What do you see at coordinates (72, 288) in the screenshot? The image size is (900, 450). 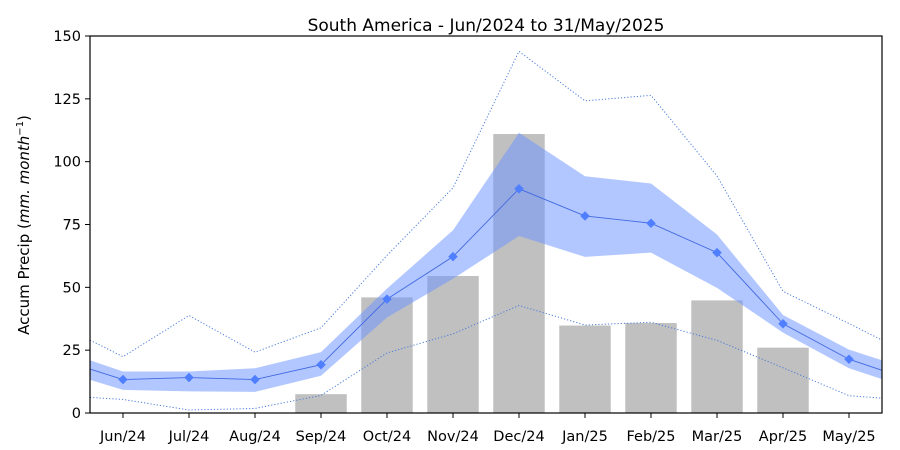 I see `y-tick-label: 50` at bounding box center [72, 288].